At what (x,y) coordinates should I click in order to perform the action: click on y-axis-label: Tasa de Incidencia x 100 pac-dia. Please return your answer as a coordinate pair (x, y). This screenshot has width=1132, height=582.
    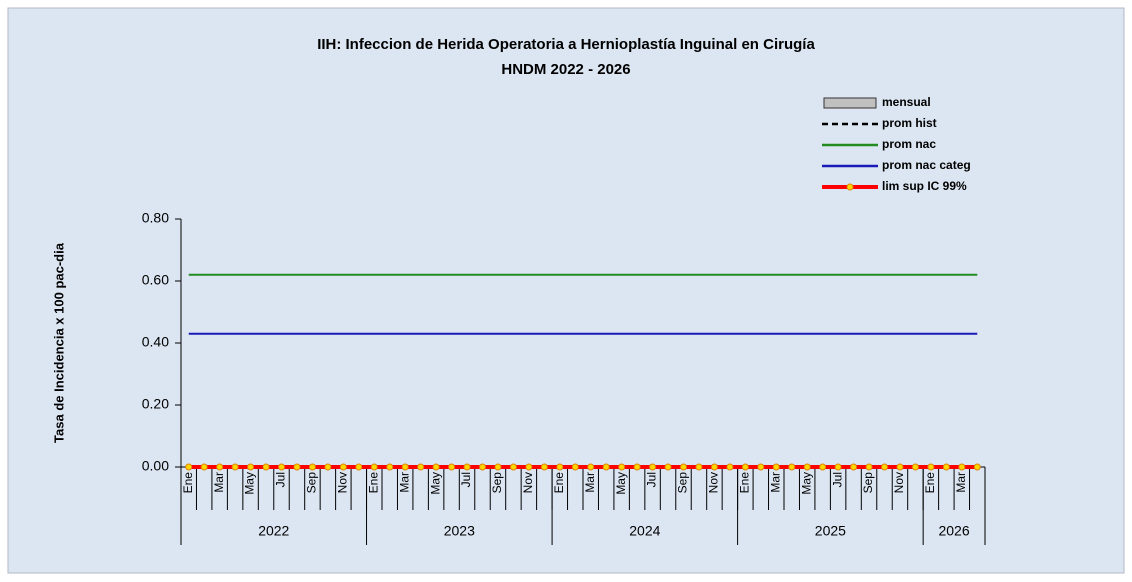
    Looking at the image, I should click on (58, 342).